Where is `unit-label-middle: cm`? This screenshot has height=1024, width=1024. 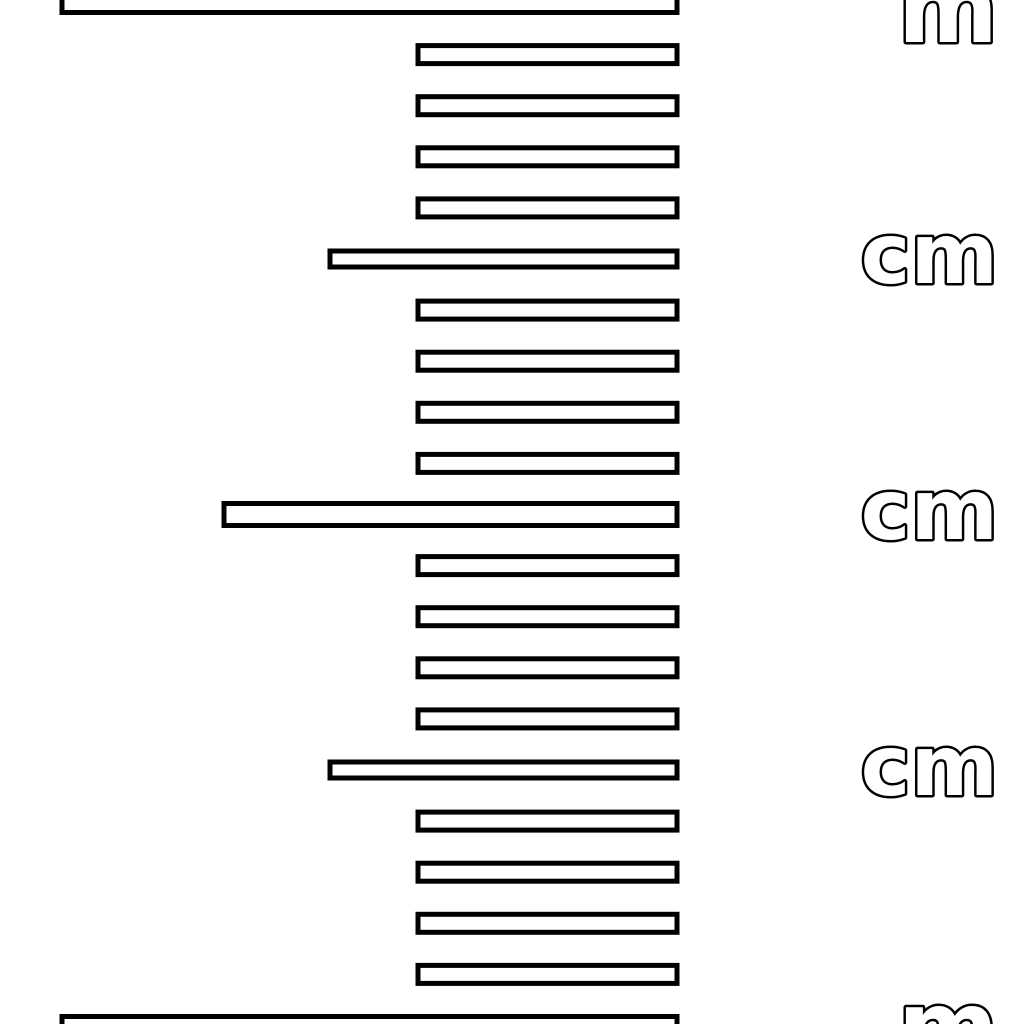
unit-label-middle: cm is located at coordinates (929, 510).